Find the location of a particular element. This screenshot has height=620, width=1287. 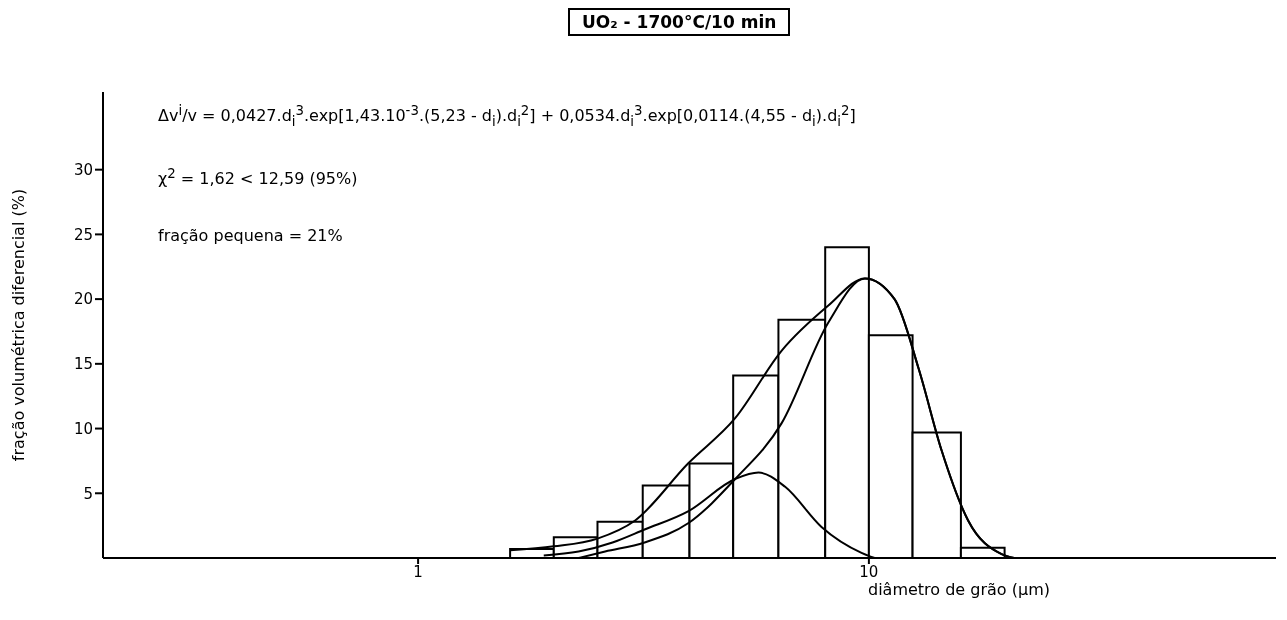

y-tick-label: 15 is located at coordinates (83, 364).